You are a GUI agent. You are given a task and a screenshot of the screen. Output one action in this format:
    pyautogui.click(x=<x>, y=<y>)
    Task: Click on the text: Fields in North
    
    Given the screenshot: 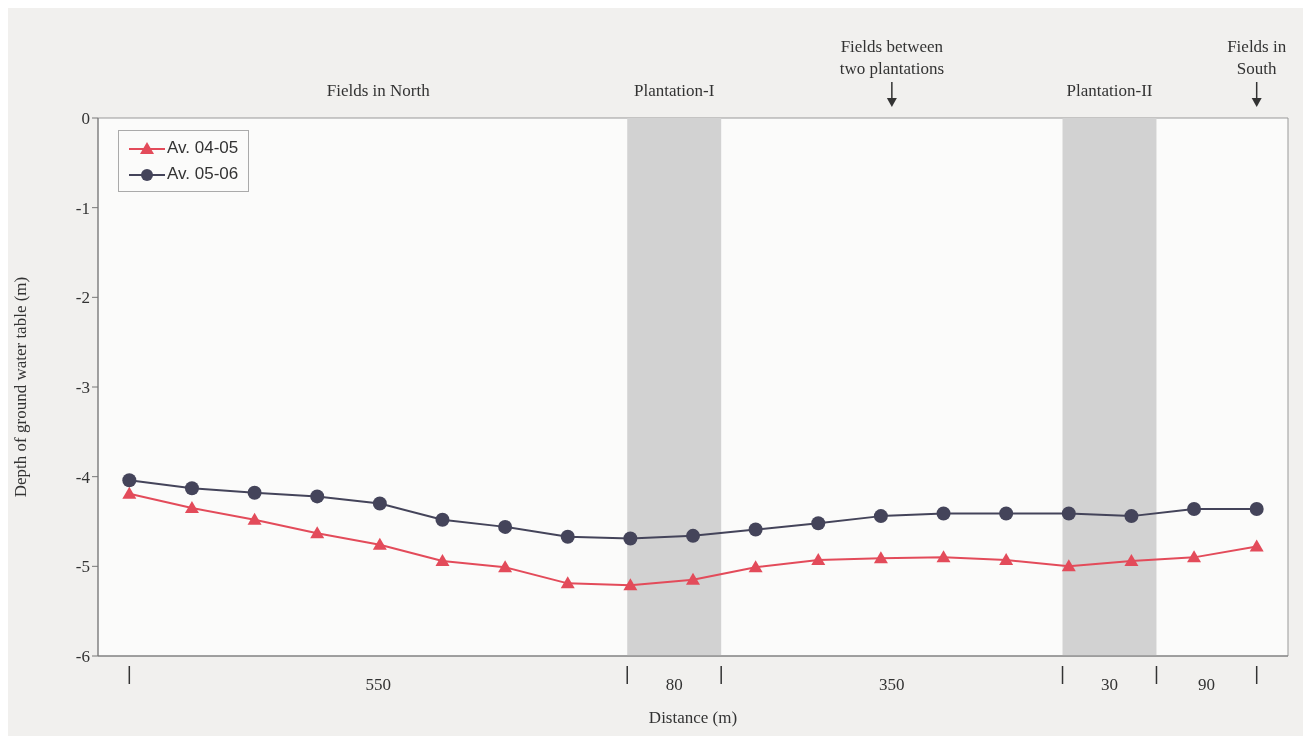 What is the action you would take?
    pyautogui.click(x=378, y=90)
    